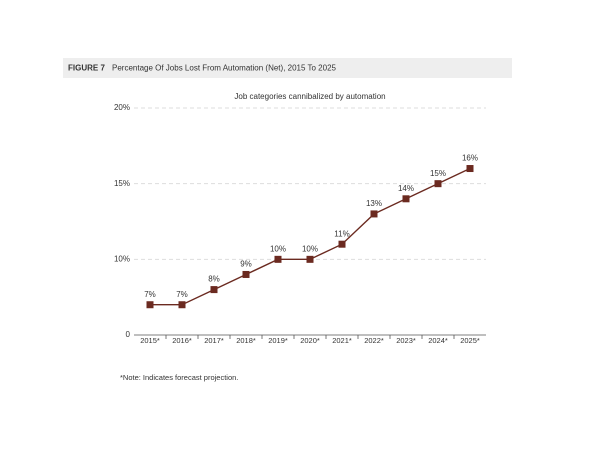 This screenshot has width=596, height=452. What do you see at coordinates (150, 340) in the screenshot?
I see `x-tick-label: 2015*` at bounding box center [150, 340].